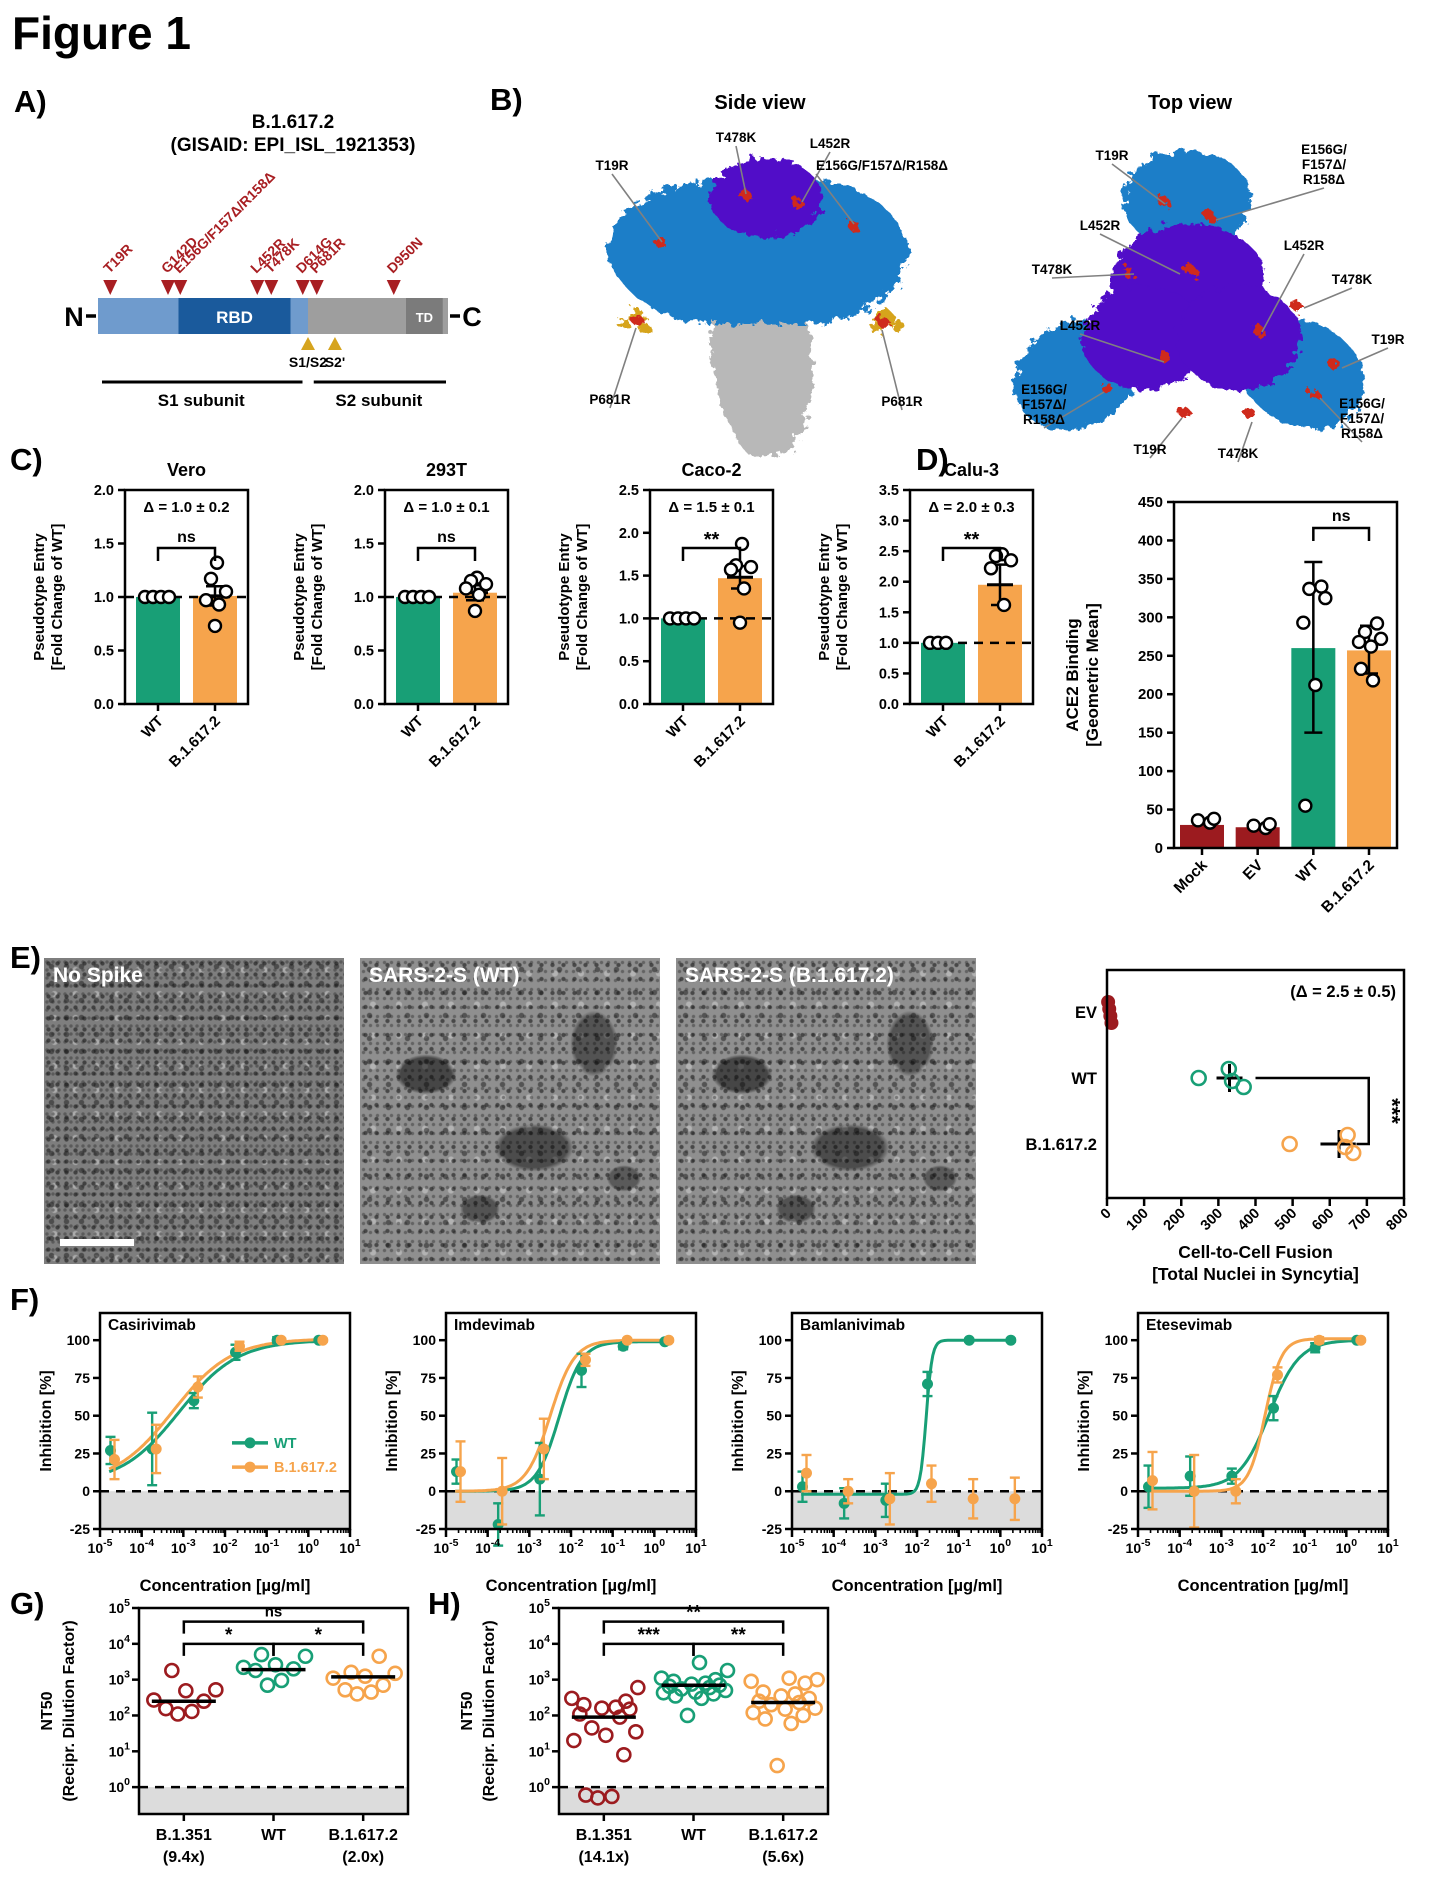  Describe the element at coordinates (186, 470) in the screenshot. I see `svg-text: Vero` at that location.